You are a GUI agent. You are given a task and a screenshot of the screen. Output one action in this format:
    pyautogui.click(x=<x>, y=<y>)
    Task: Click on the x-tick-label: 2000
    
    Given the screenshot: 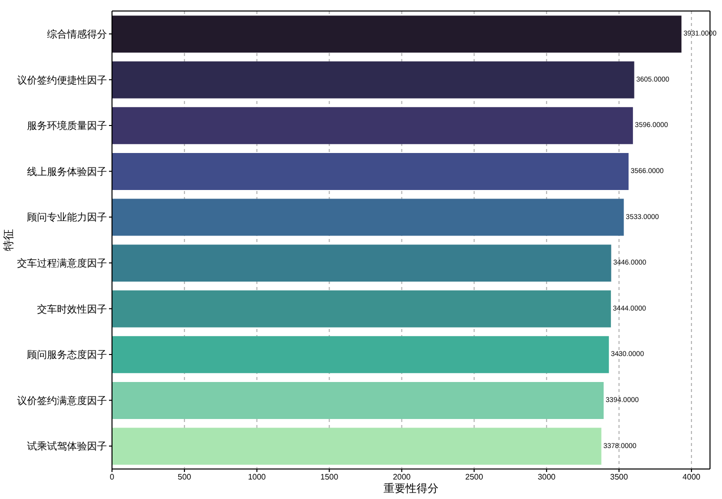 What is the action you would take?
    pyautogui.click(x=402, y=477)
    